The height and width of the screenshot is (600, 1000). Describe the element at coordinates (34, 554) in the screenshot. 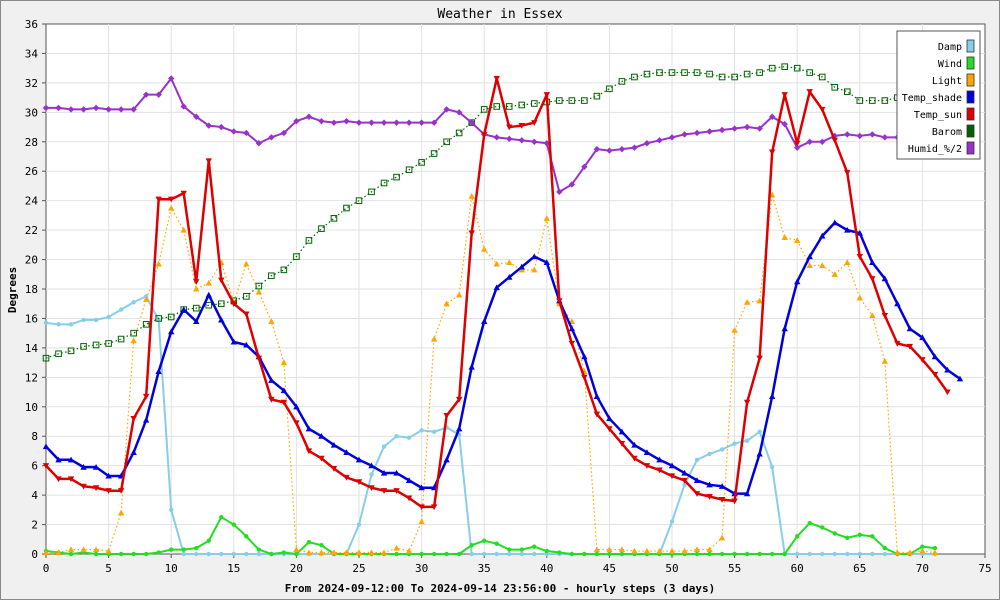

I see `y-tick-label: 0` at that location.